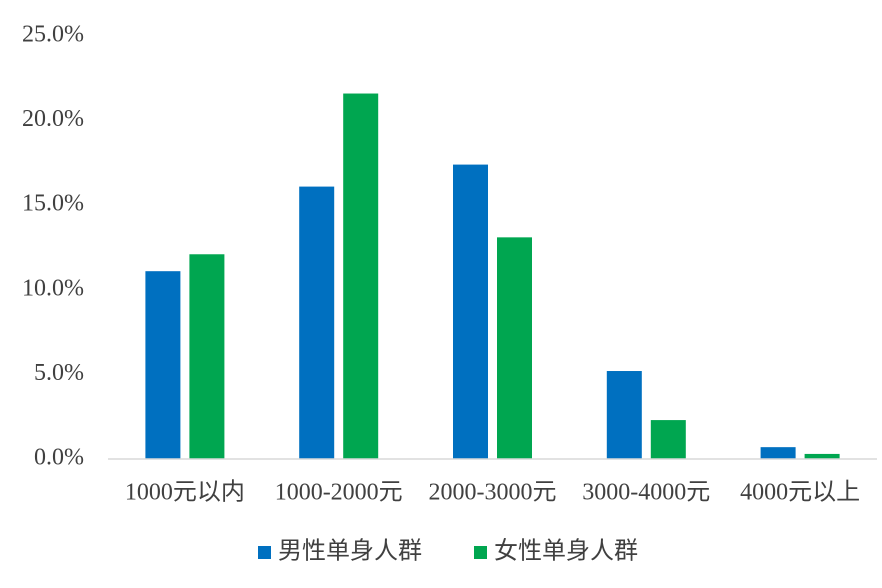  Describe the element at coordinates (339, 493) in the screenshot. I see `x-tick-label: 1000-2000元` at that location.